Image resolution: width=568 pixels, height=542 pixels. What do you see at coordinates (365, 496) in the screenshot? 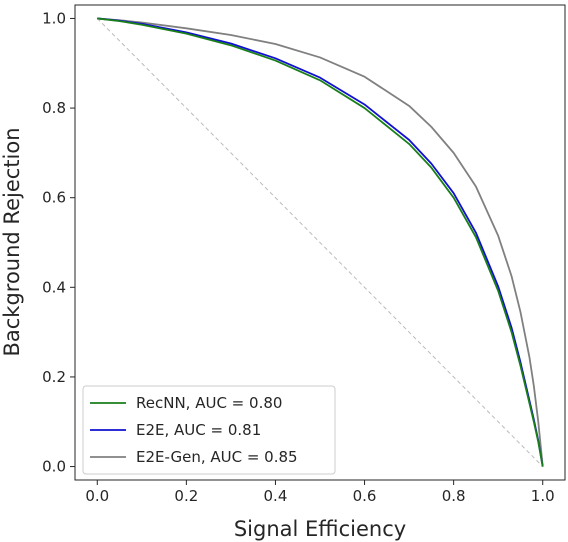
I see `x-tick-label: 0.6` at bounding box center [365, 496].